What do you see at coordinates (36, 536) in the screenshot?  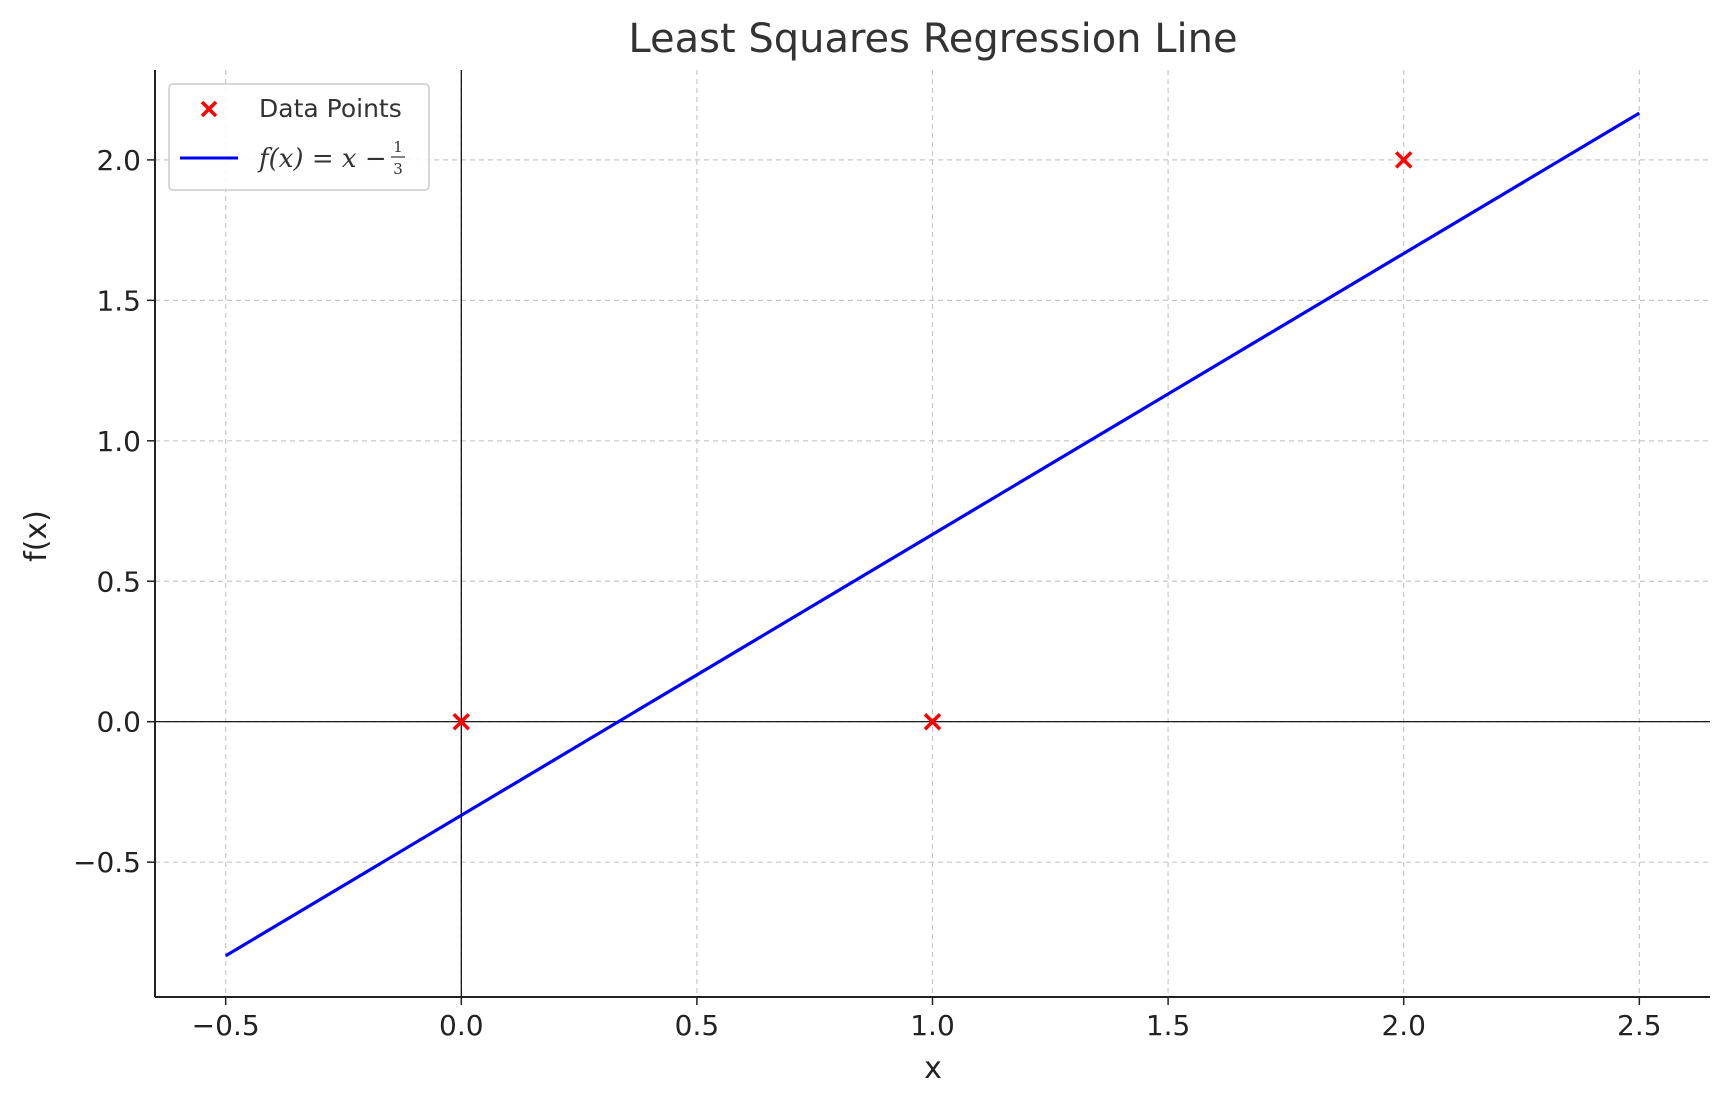 I see `y-axis-label: f(x)` at bounding box center [36, 536].